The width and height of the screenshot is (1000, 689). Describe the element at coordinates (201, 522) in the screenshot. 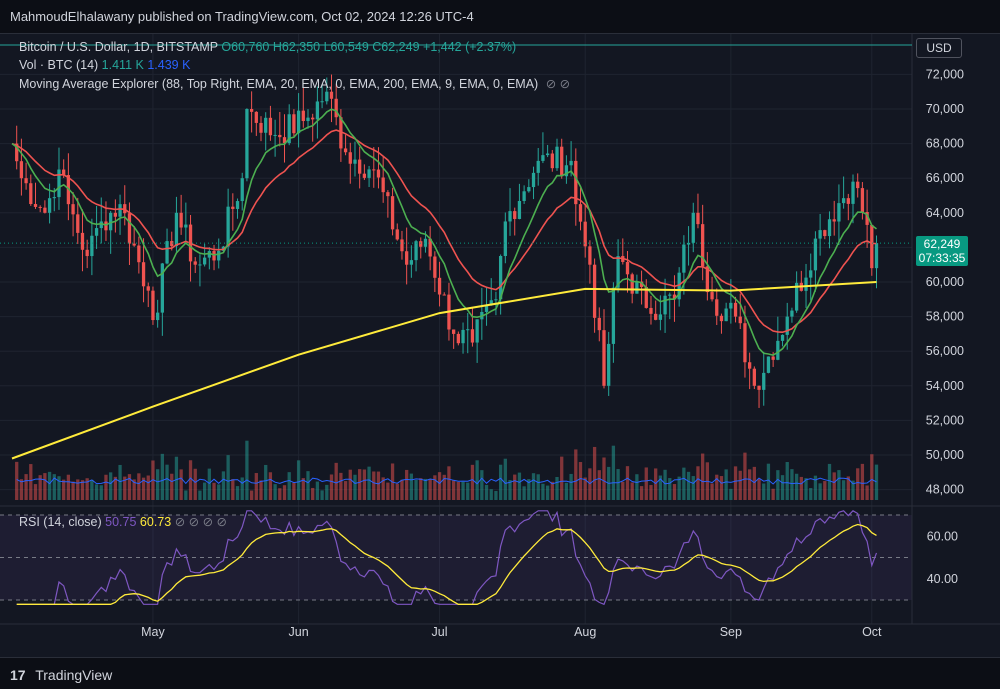

I see `rsi-eye-icons: ⊘ ⊘ ⊘ ⊘` at that location.